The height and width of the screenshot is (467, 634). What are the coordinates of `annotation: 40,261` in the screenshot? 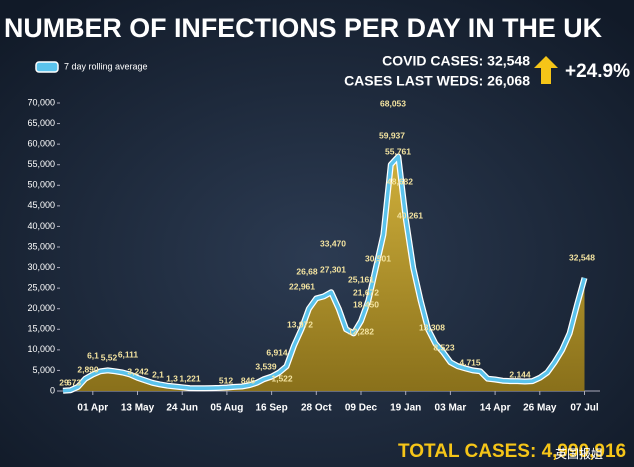 It's located at (410, 215).